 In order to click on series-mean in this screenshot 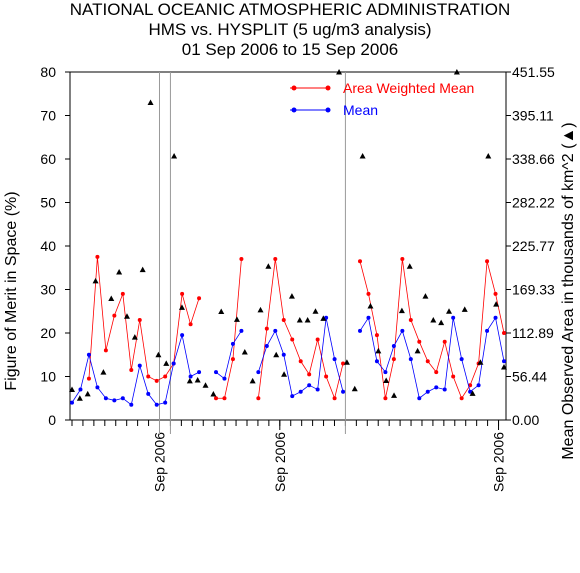, I will do `click(288, 361)`.